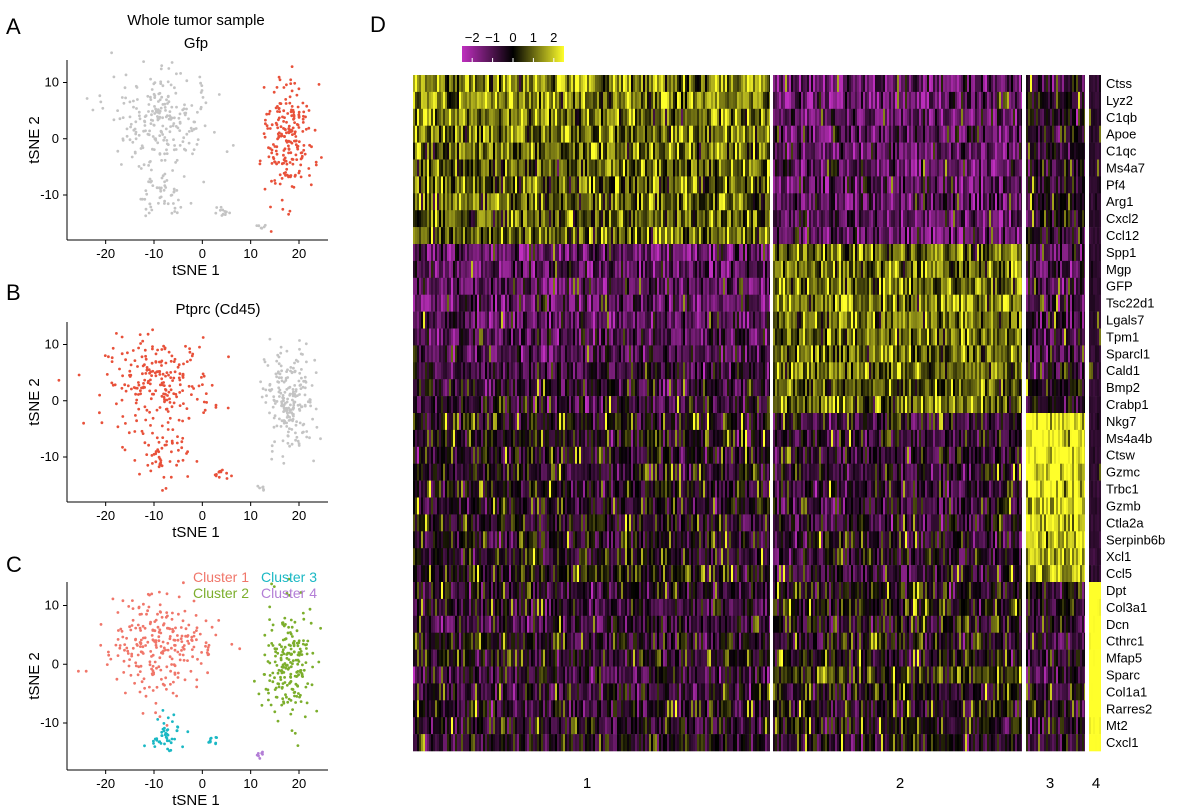 This screenshot has width=1189, height=810. I want to click on panel-a-ylabel: tSNE 2, so click(34, 140).